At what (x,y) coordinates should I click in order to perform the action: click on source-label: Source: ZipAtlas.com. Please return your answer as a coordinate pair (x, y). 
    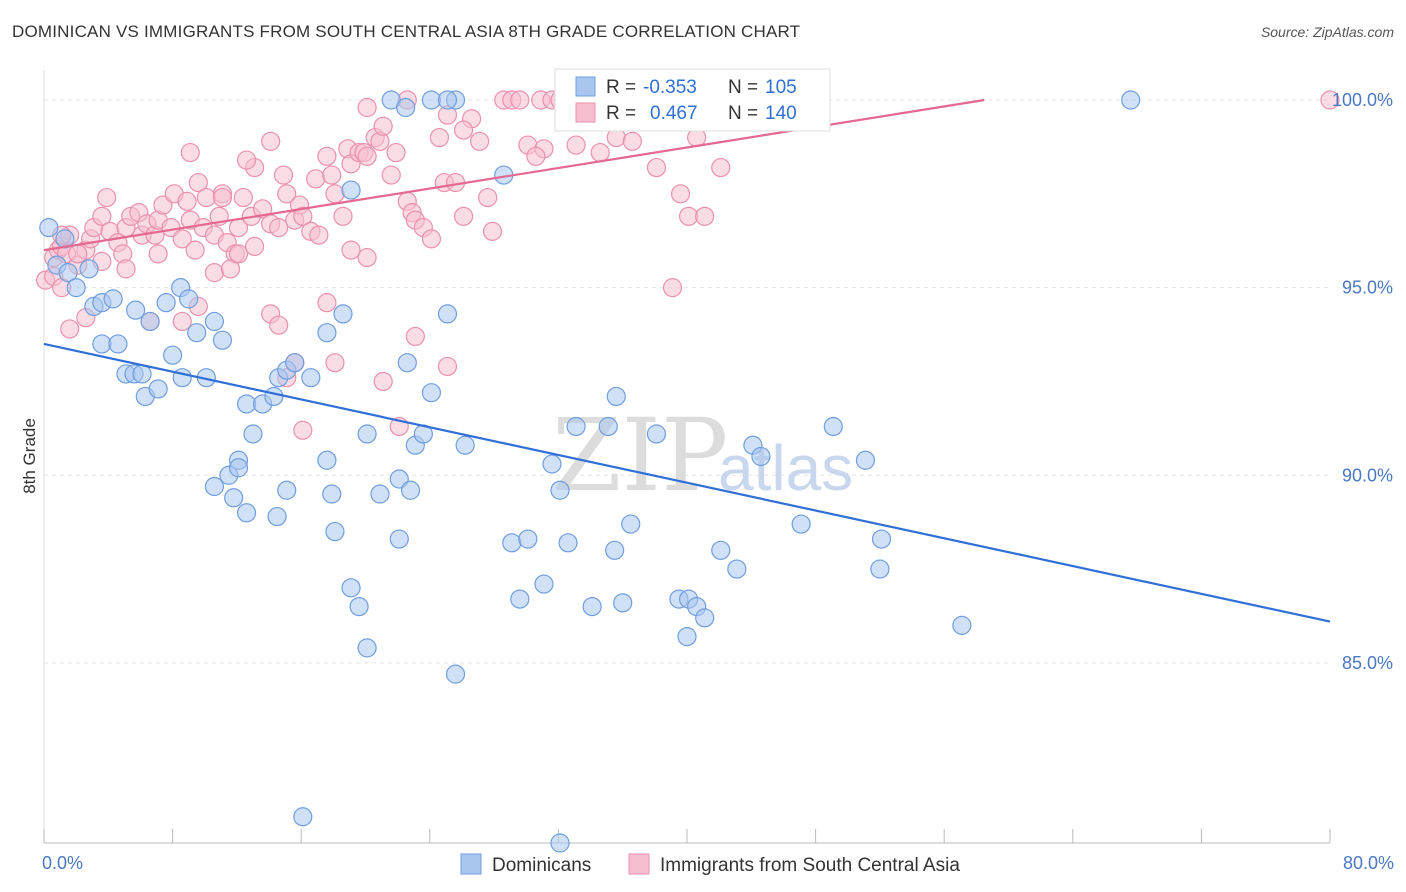
    Looking at the image, I should click on (1327, 32).